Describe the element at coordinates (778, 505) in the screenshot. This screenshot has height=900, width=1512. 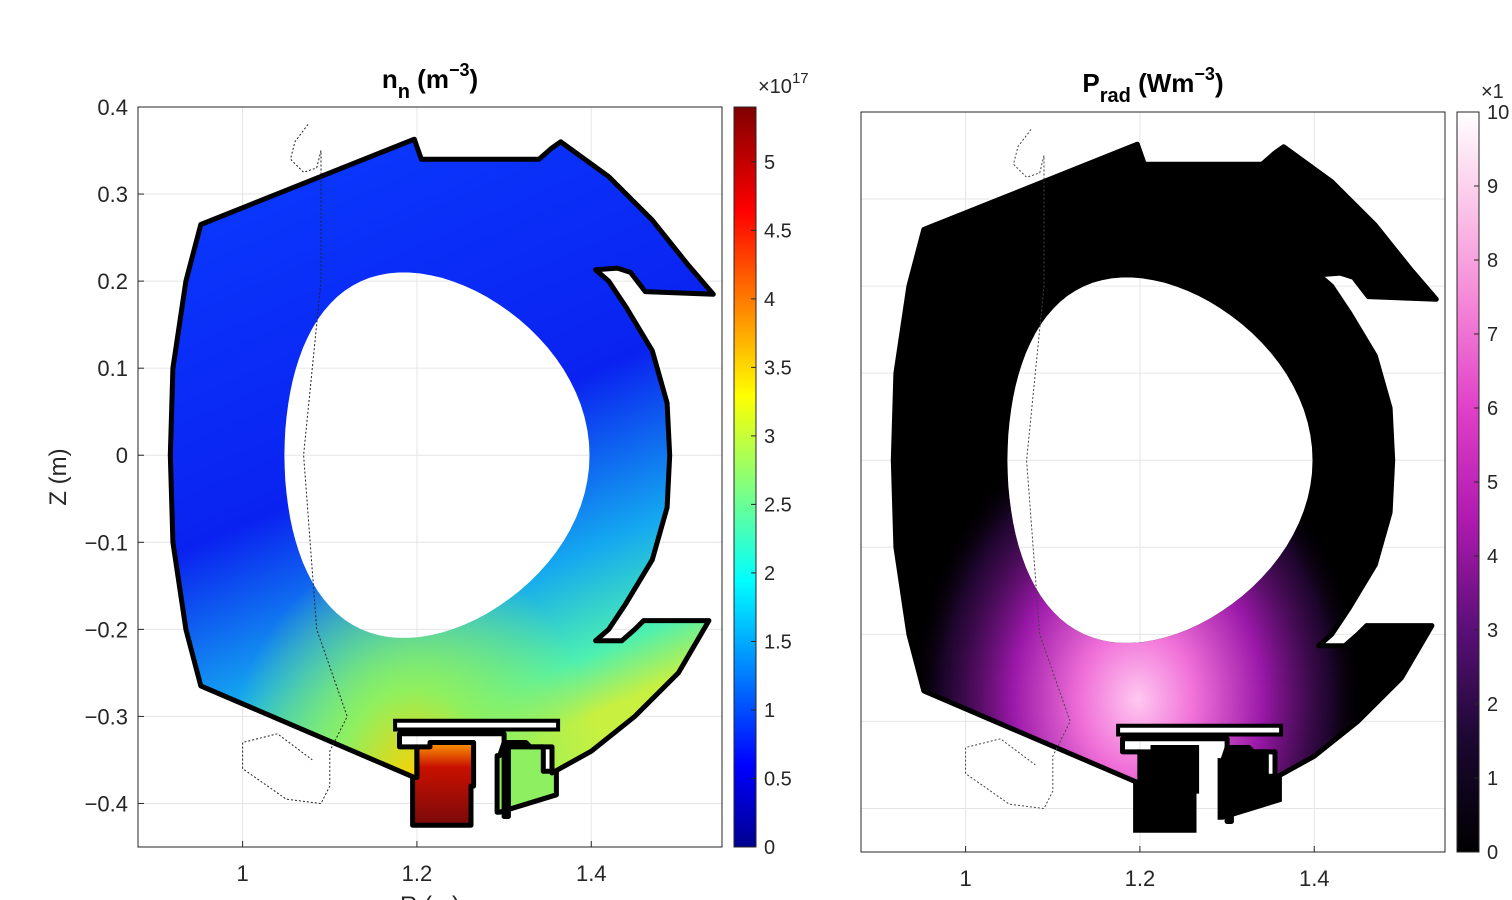
I see `left-colorbar-tick-label-5: 2.5` at that location.